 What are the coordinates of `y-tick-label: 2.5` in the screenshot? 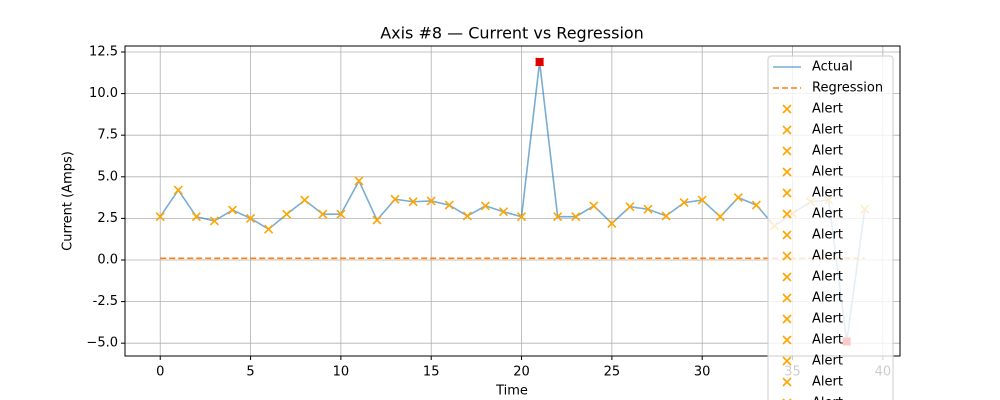 It's located at (107, 218).